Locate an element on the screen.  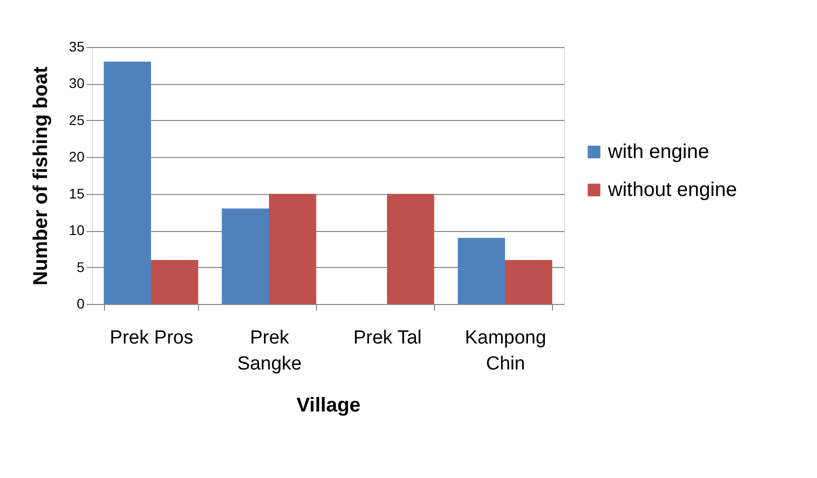
legend-label: without engine is located at coordinates (672, 190).